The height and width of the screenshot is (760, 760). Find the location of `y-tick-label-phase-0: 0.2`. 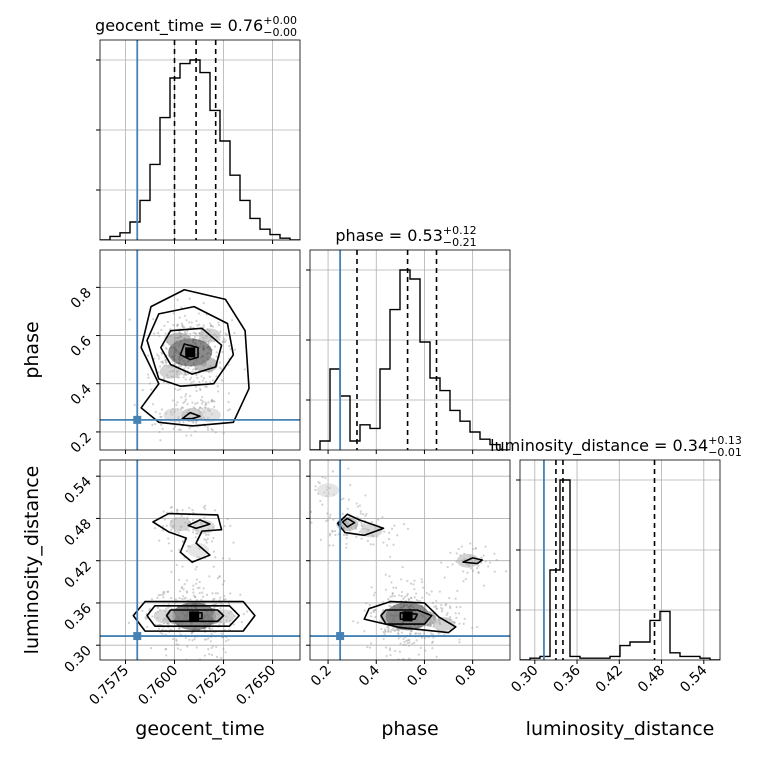

y-tick-label-phase-0: 0.2 is located at coordinates (81, 442).